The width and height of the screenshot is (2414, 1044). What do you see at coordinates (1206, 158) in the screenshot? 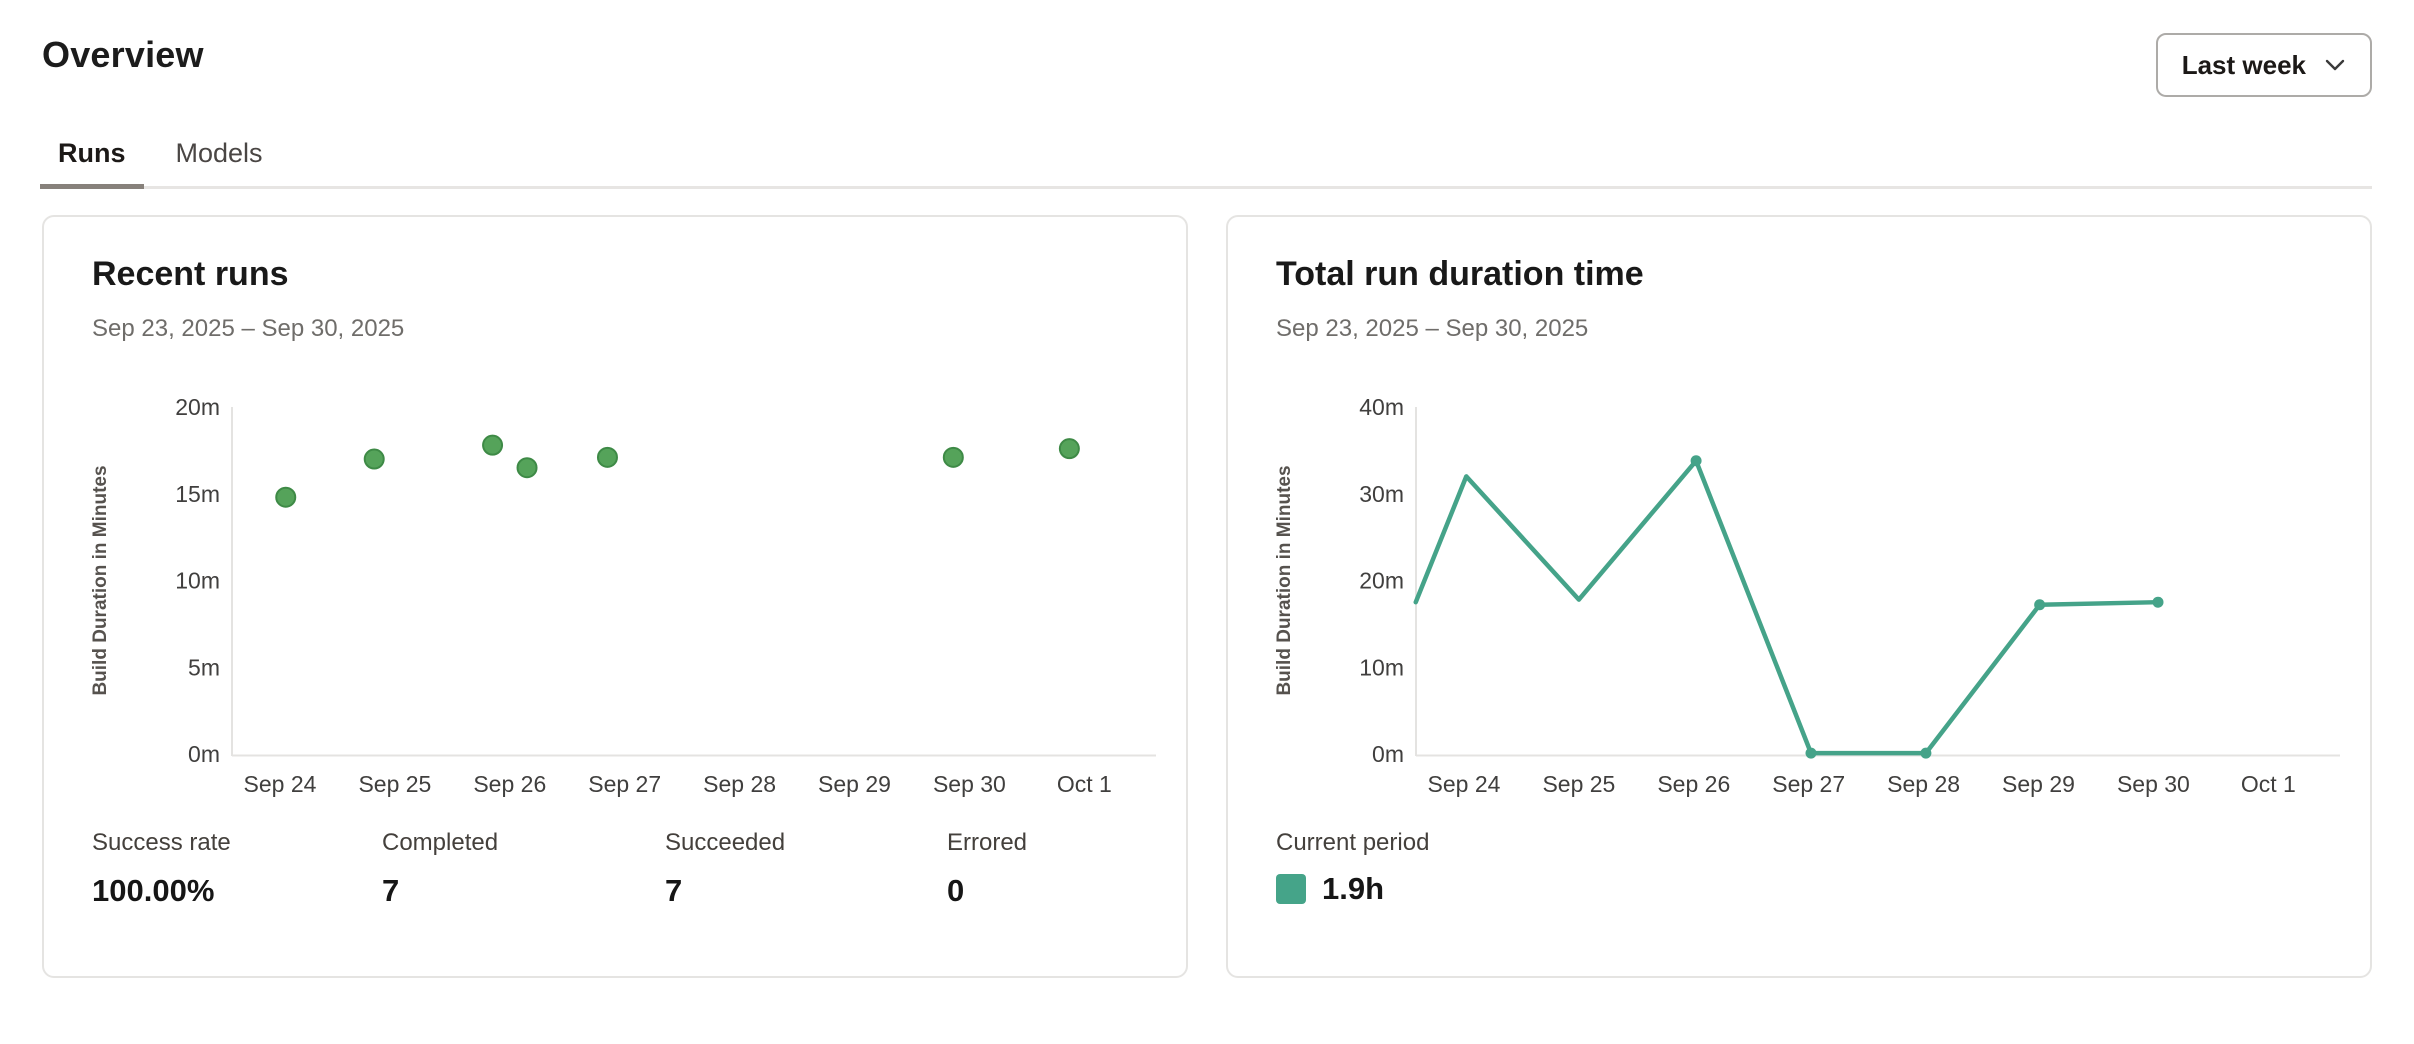
I see `tab-bar: Runs Models` at bounding box center [1206, 158].